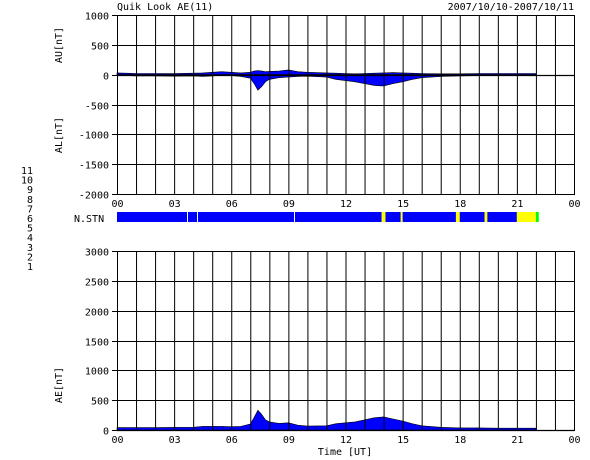 This screenshot has height=460, width=590. I want to click on ae-ytick-label: 1500, so click(97, 343).